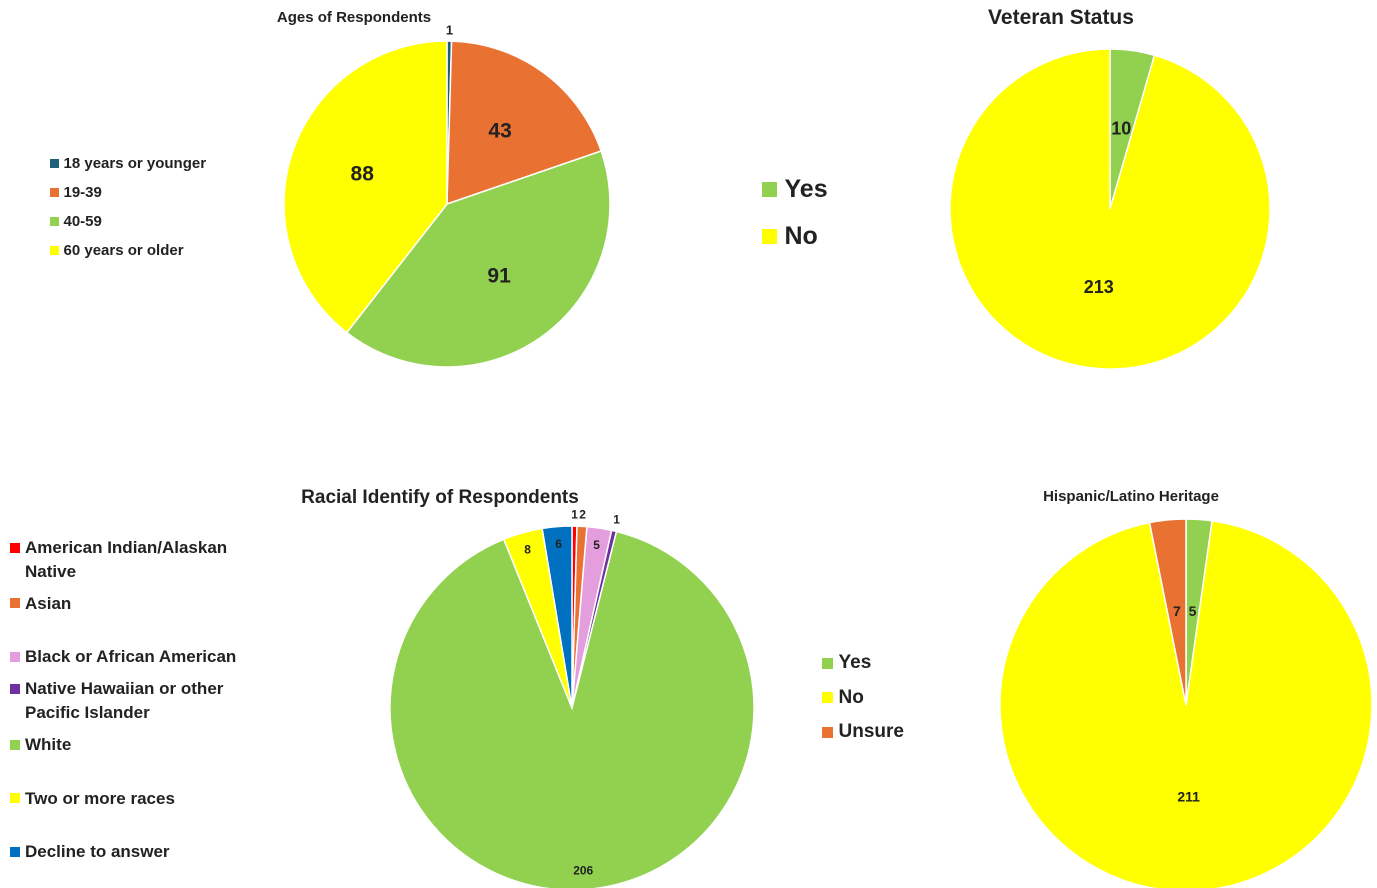 This screenshot has height=888, width=1377. Describe the element at coordinates (123, 250) in the screenshot. I see `legend-label: 60 years or older` at that location.